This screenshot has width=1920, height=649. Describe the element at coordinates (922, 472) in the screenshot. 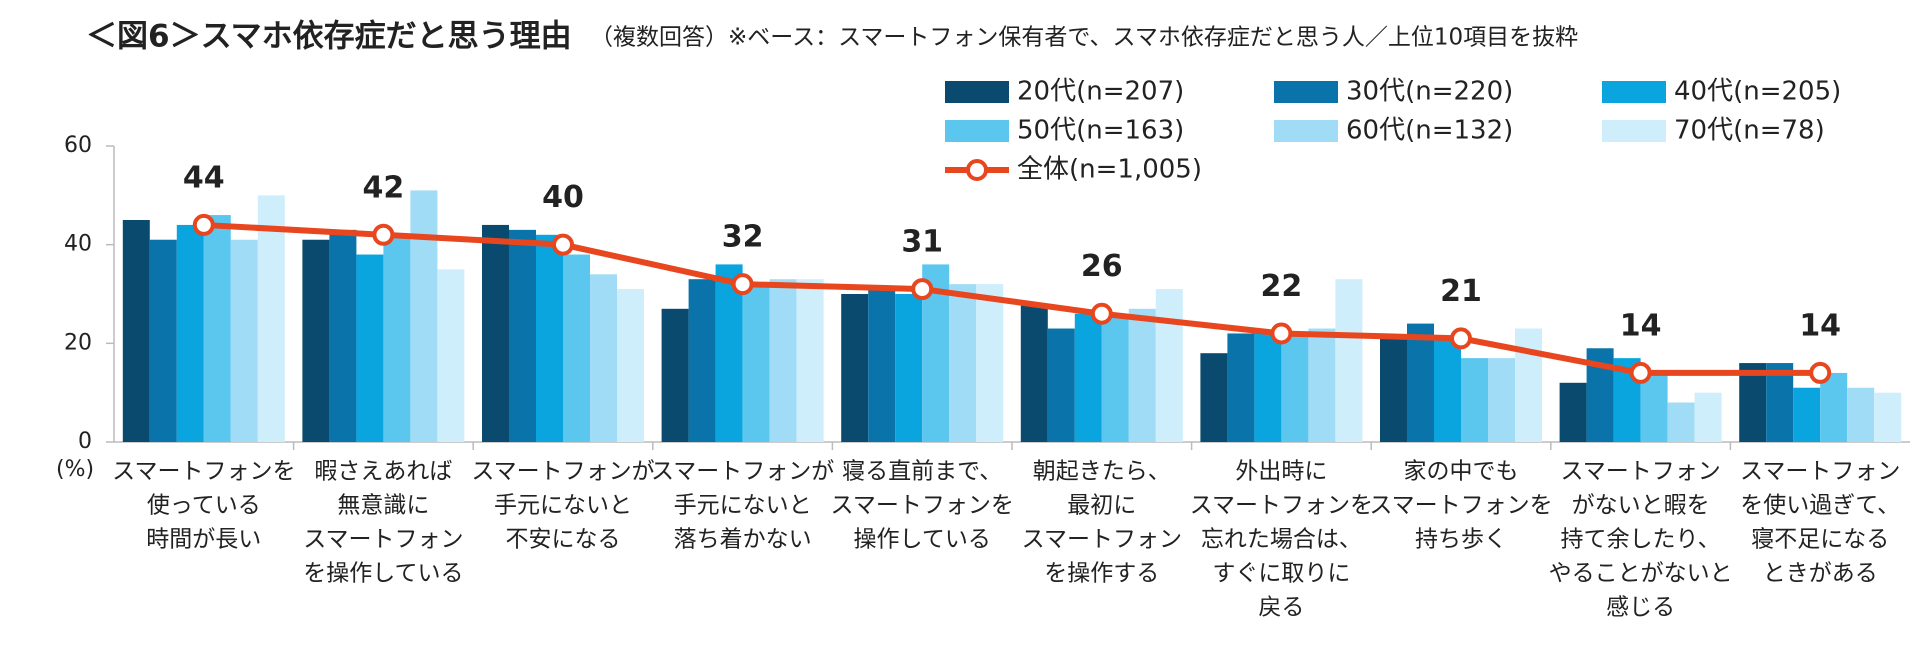

I see `x-tick-label: 寝る直前まで、` at that location.